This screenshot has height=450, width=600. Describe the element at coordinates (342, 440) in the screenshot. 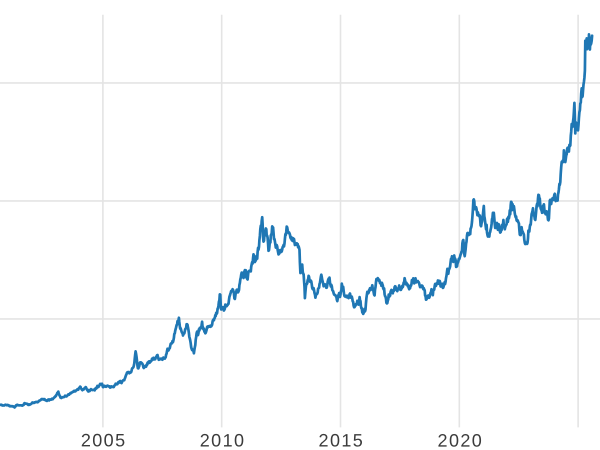

I see `svg-text: 2015` at that location.